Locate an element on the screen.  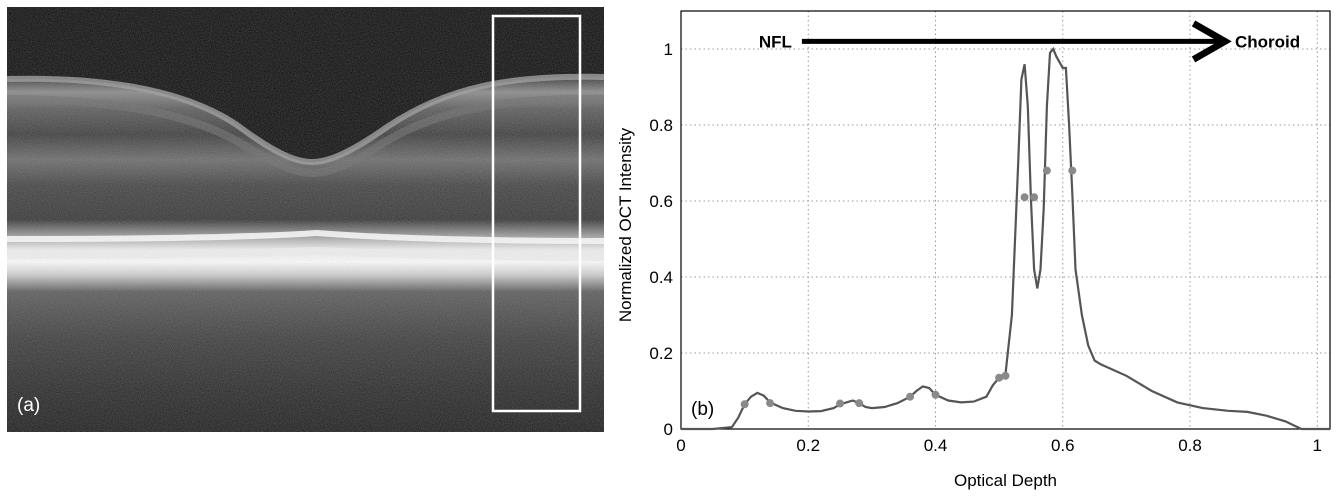
y-axis-label: Normalized OCT Intensity is located at coordinates (625, 224).